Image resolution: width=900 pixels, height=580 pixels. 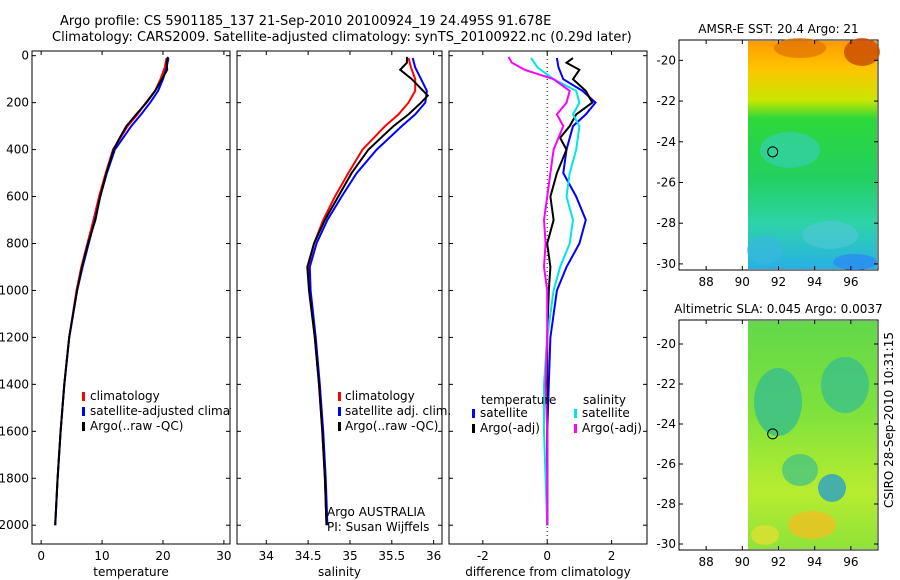 I want to click on sst-map-xtick-label: 92, so click(x=778, y=282).